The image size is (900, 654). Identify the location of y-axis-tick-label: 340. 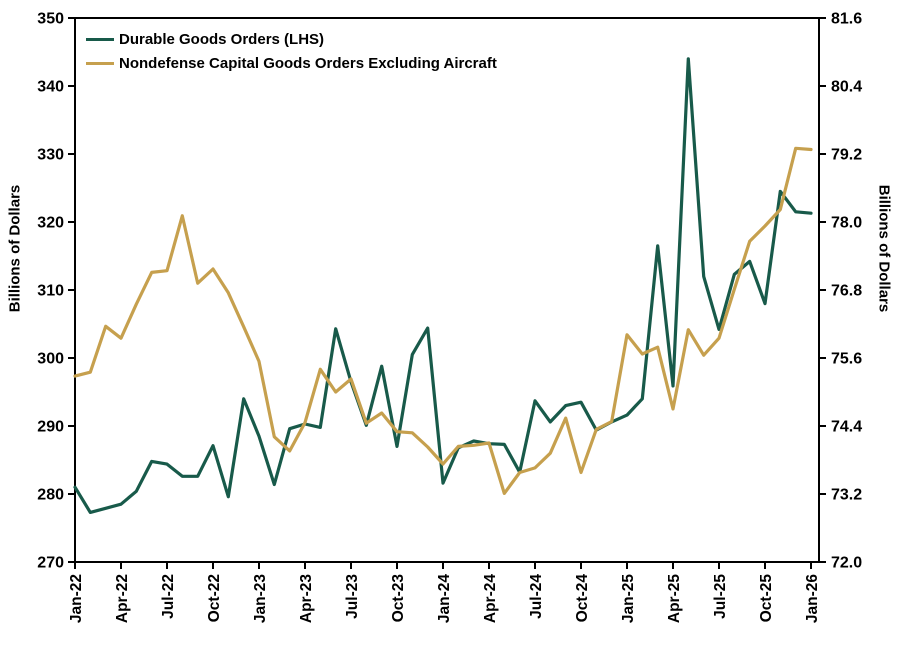
(50, 87).